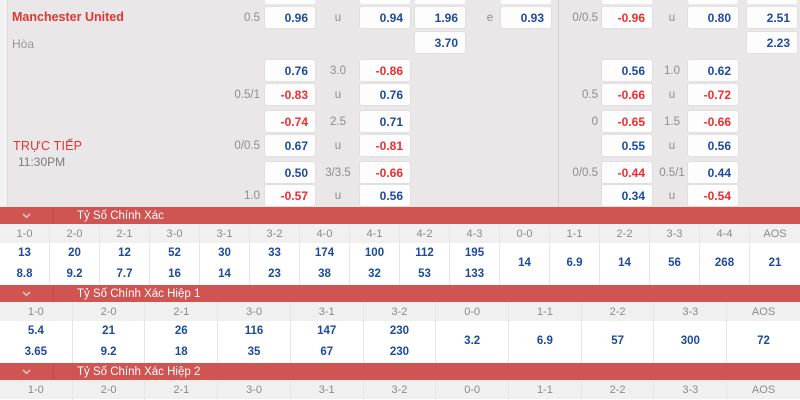 The height and width of the screenshot is (400, 800). What do you see at coordinates (472, 341) in the screenshot?
I see `score-odds-value: 3.2` at bounding box center [472, 341].